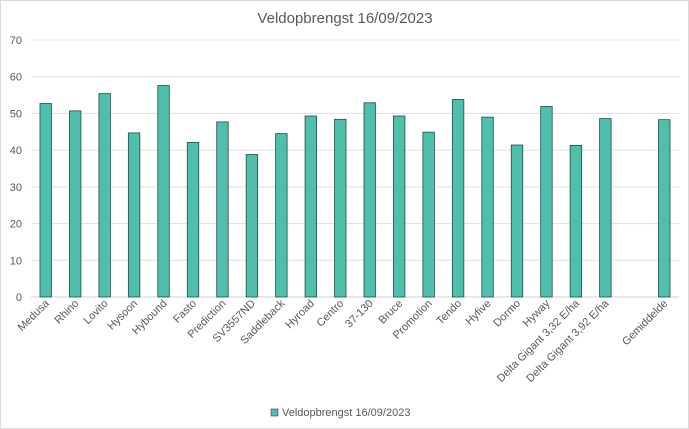 Image resolution: width=689 pixels, height=429 pixels. Describe the element at coordinates (479, 313) in the screenshot. I see `x-tick-label: Hyfive` at that location.